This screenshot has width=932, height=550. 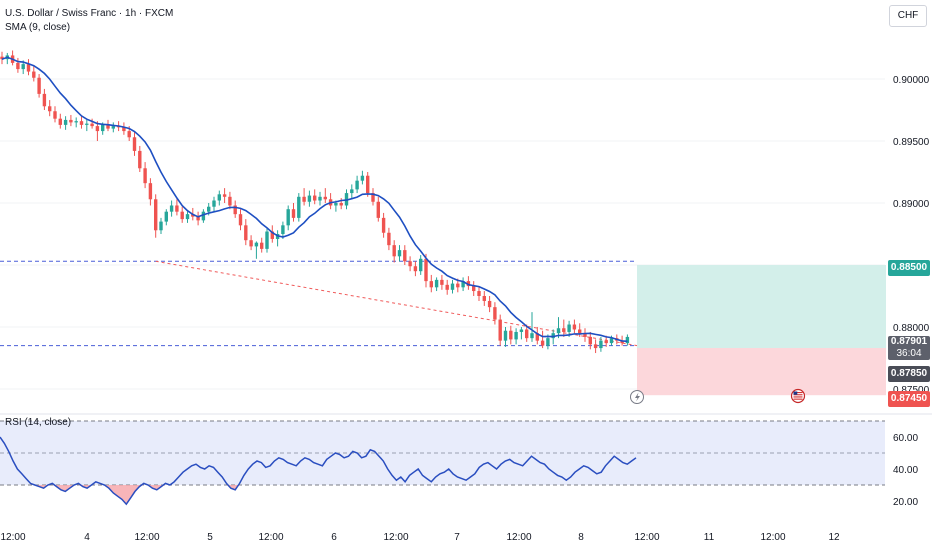 I want to click on rsi-oversold-fill, so click(x=137, y=495).